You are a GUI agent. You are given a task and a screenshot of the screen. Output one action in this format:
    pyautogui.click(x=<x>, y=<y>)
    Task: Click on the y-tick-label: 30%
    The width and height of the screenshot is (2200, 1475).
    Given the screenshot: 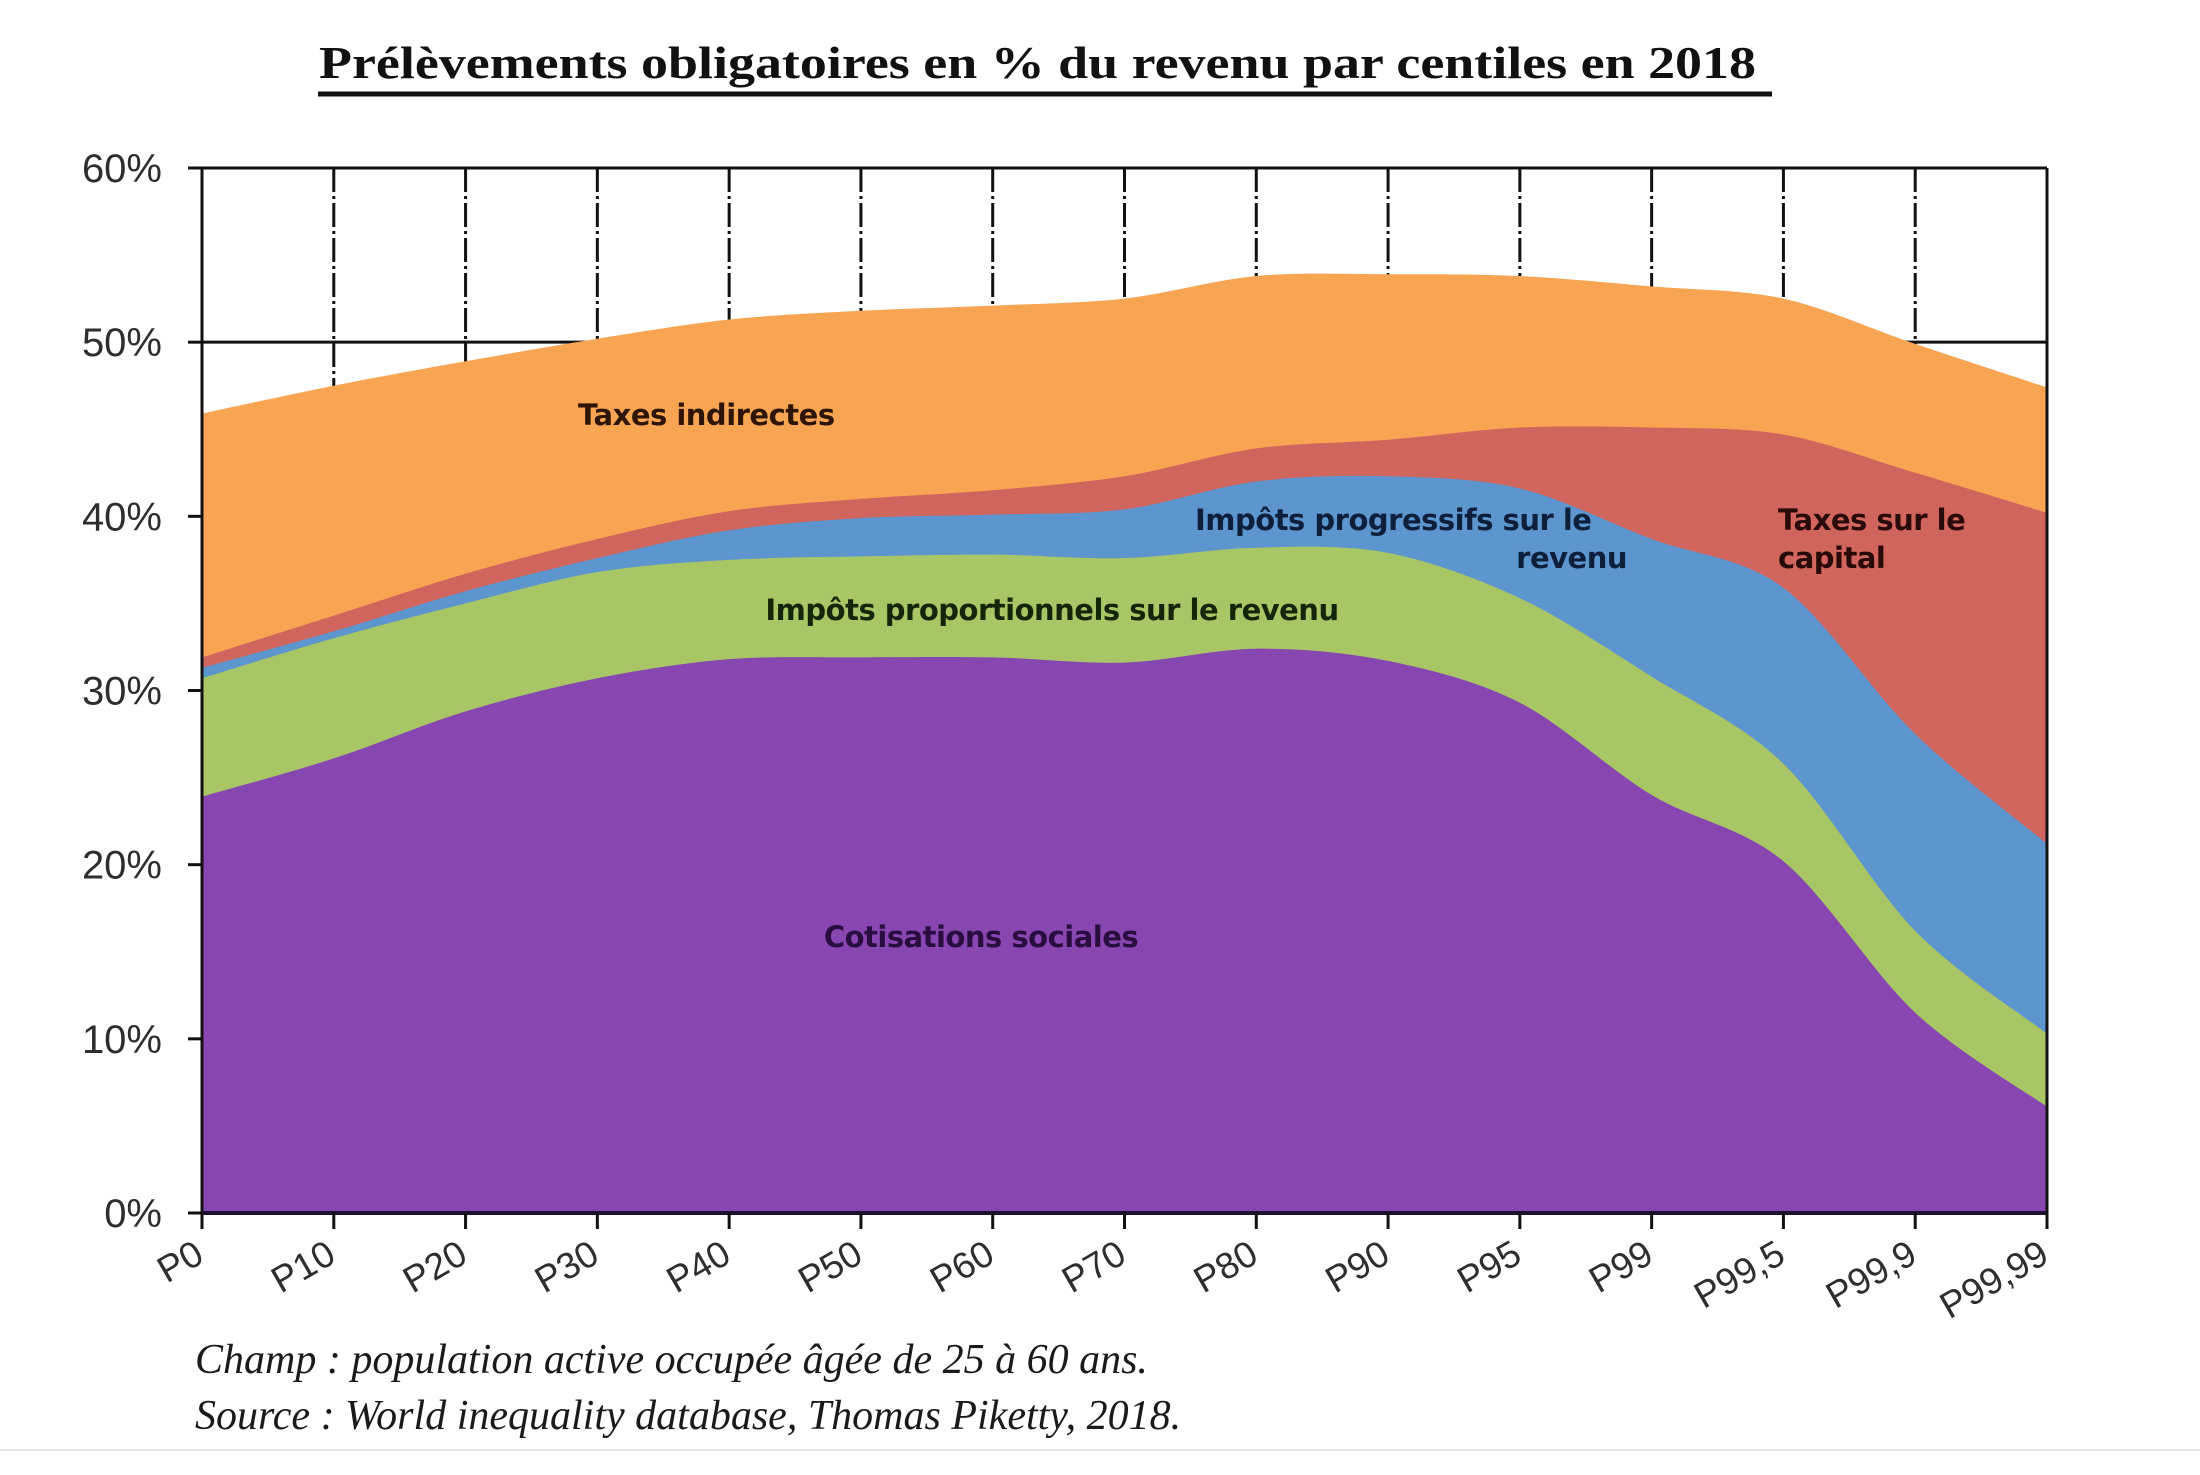 What is the action you would take?
    pyautogui.click(x=122, y=692)
    